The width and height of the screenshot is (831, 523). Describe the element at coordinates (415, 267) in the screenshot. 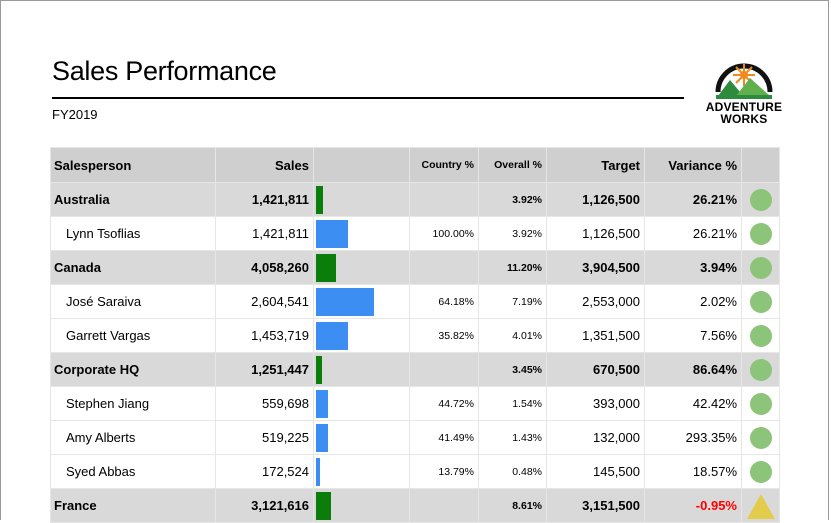

I see `group-row: Canada 4,058,260 11.20% 3,904,500 3.94%` at that location.